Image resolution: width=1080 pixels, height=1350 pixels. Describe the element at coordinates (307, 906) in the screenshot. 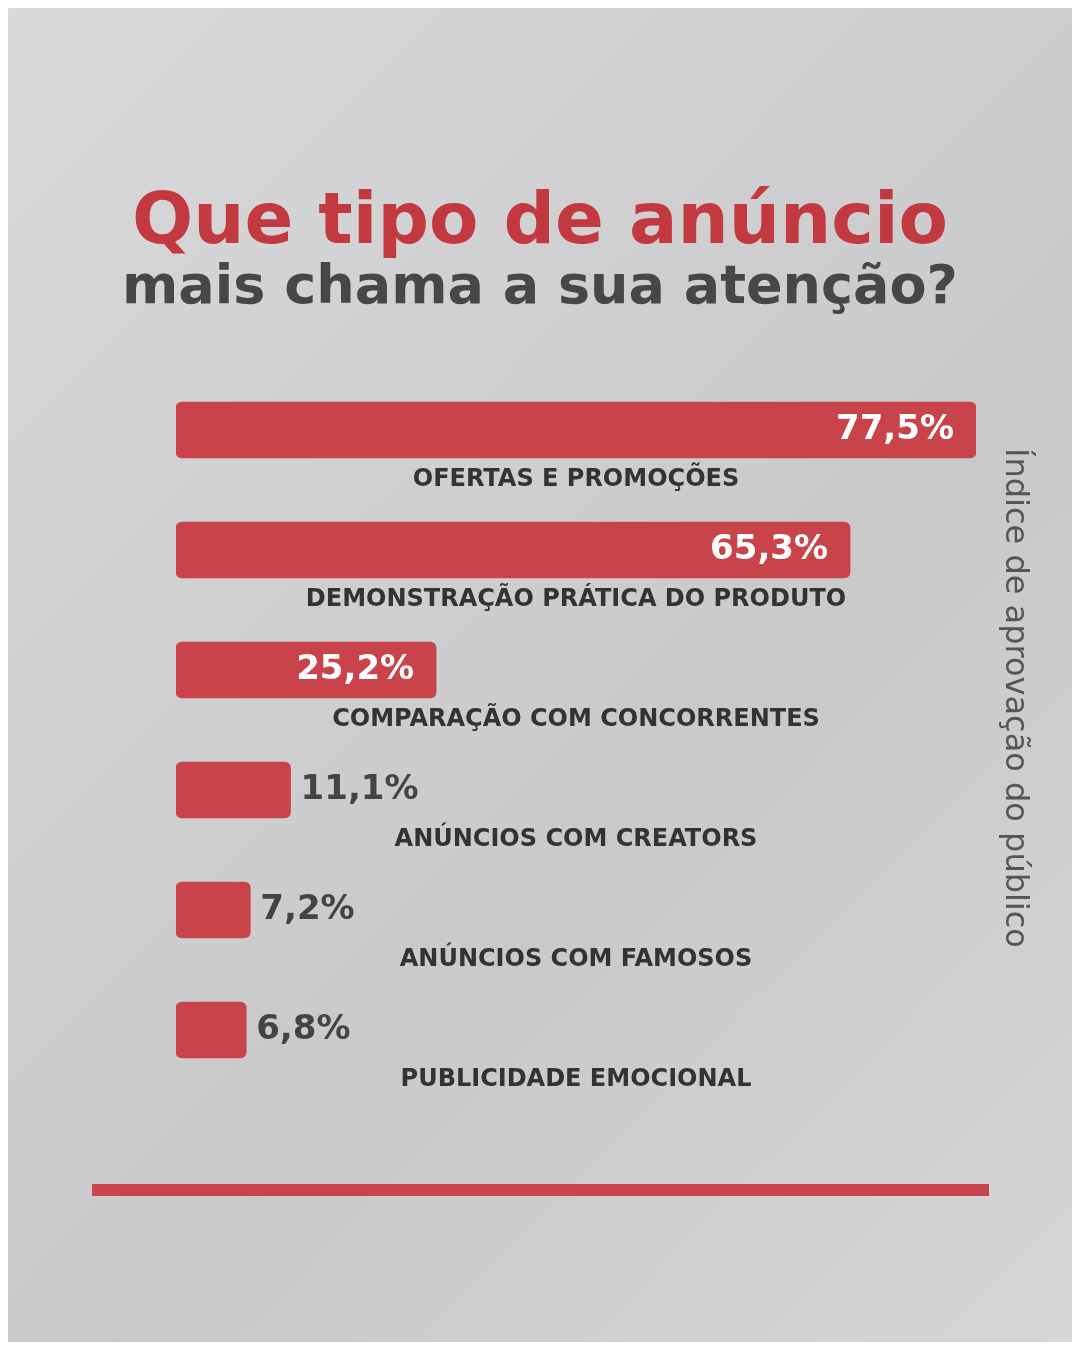

I see `data-label: 7,2%` at that location.